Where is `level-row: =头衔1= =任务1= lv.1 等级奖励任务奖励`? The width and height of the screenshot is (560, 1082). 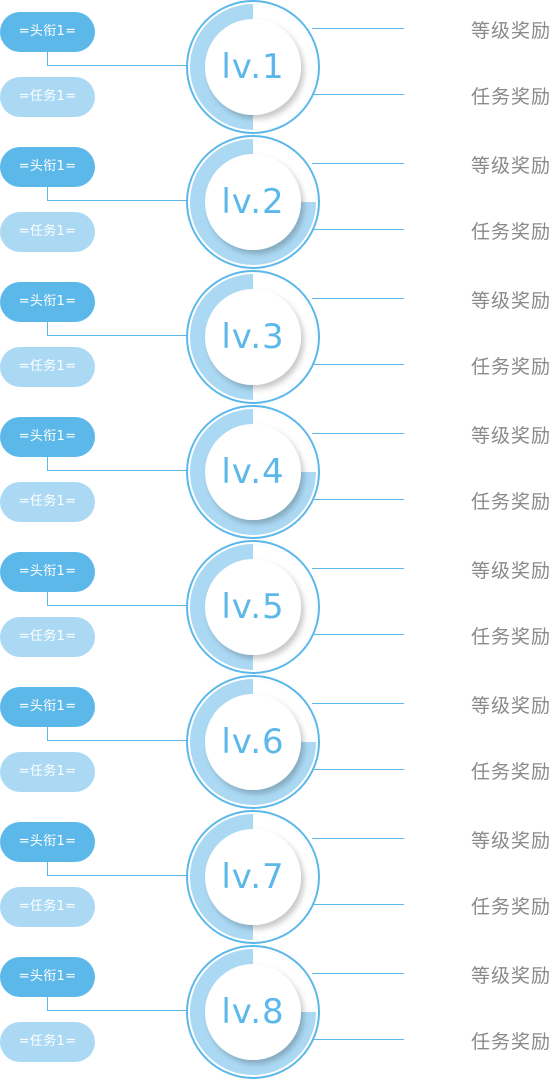
level-row: =头衔1= =任务1= lv.1 等级奖励任务奖励 is located at coordinates (280, 67).